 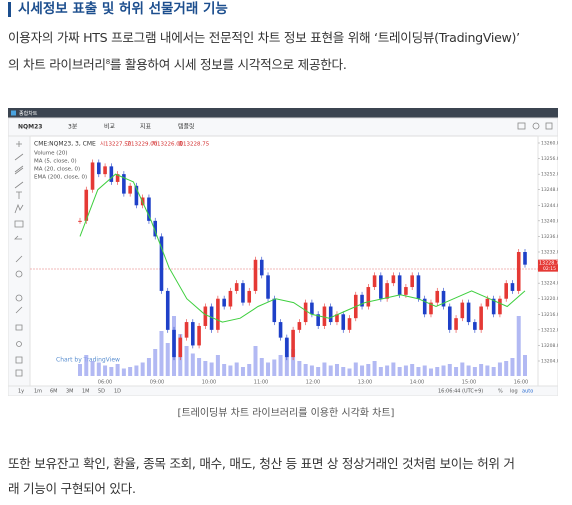 I want to click on toolbar-item: NQM23, so click(x=30, y=127).